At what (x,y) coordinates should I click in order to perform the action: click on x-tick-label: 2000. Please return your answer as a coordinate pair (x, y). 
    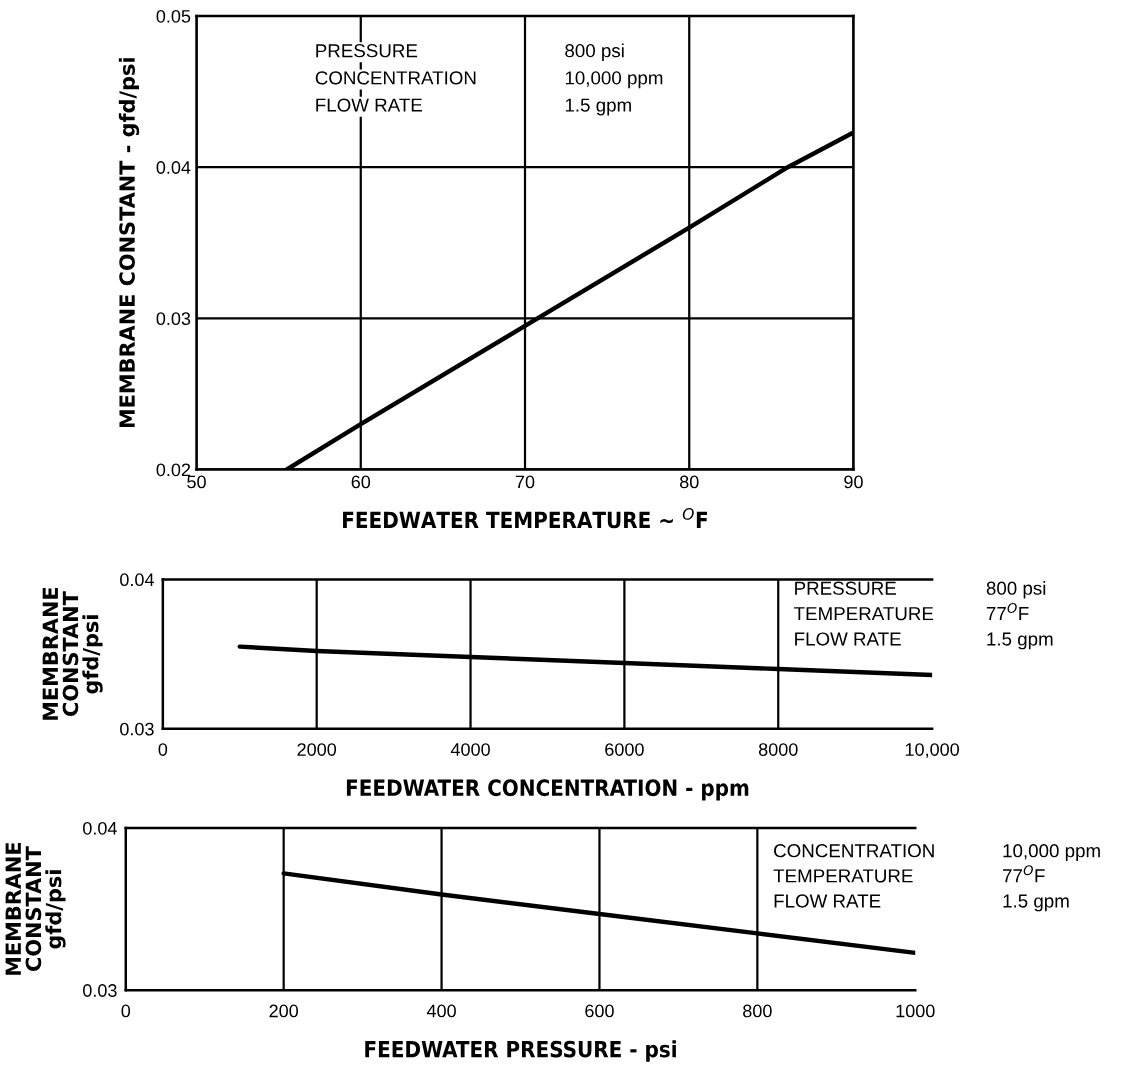
    Looking at the image, I should click on (317, 749).